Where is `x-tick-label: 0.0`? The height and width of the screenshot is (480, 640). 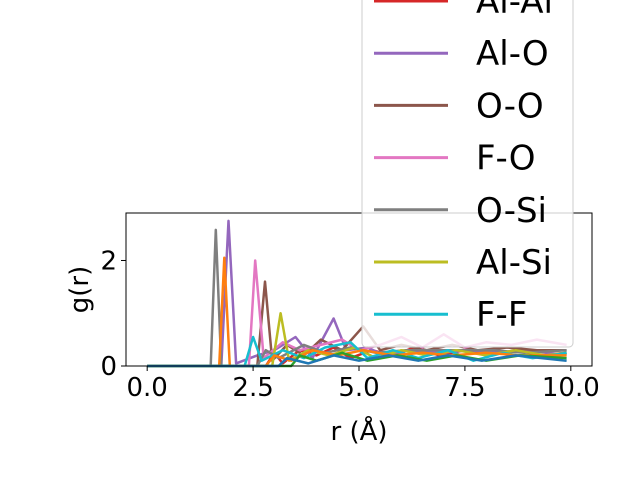
x-tick-label: 0.0 is located at coordinates (147, 388).